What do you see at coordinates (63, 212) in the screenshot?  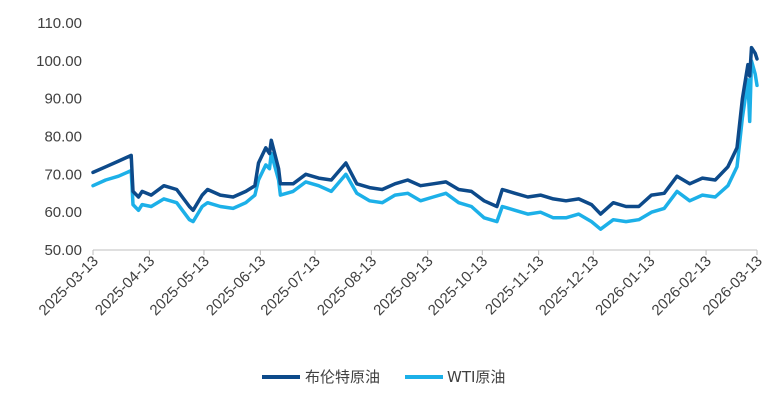 I see `y-tick-label: 60.00` at bounding box center [63, 212].